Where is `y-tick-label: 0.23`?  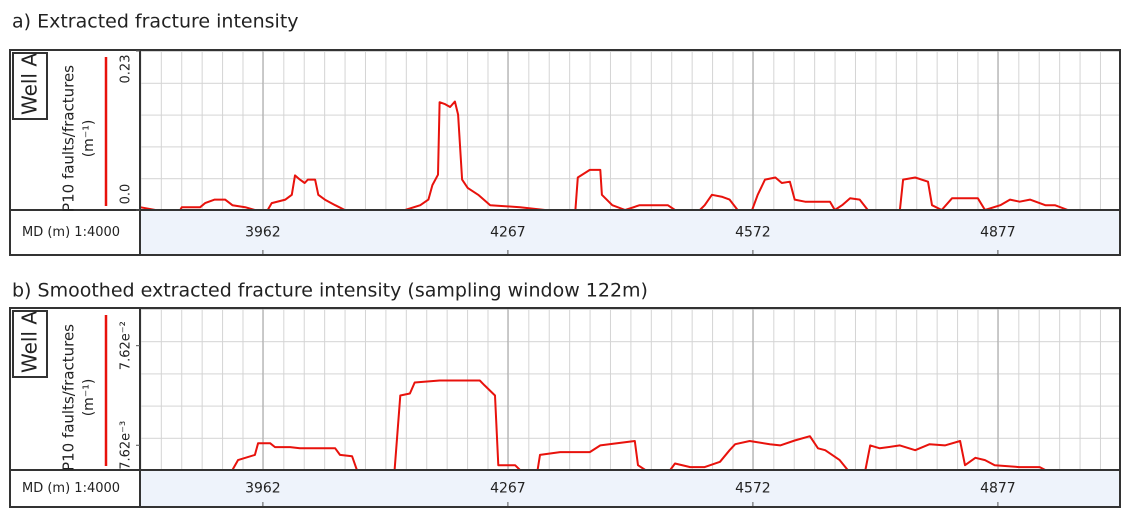
y-tick-label: 0.23 is located at coordinates (126, 69).